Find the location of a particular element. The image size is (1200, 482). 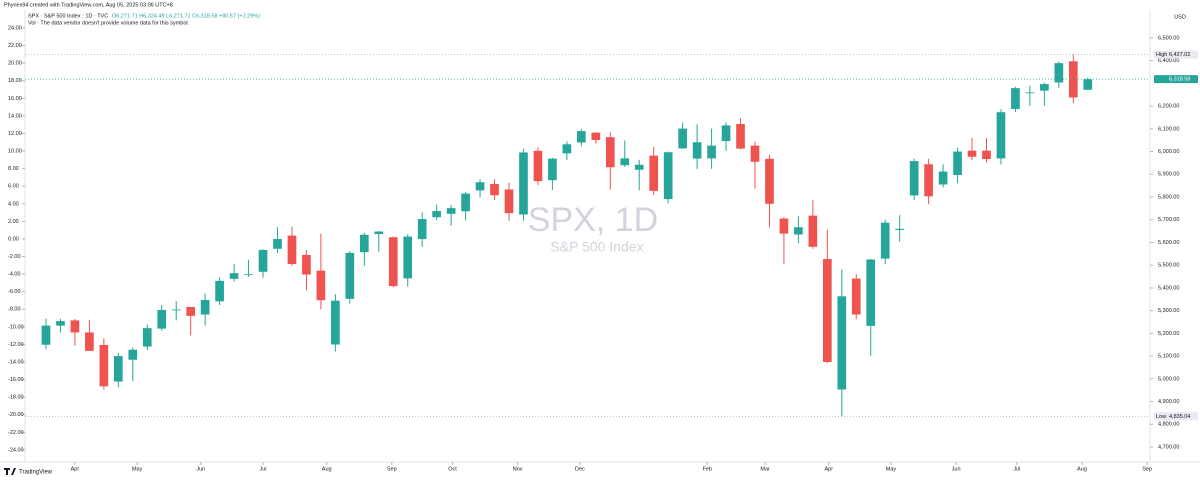

watermark: SPX, 1D S&P 500 Index is located at coordinates (593, 228).